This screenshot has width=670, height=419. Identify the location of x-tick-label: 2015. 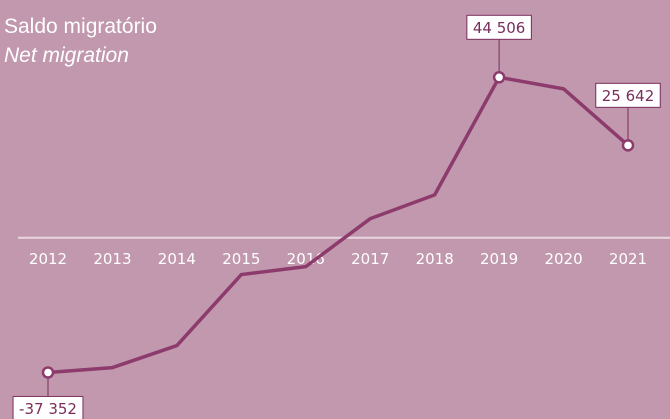
(241, 259).